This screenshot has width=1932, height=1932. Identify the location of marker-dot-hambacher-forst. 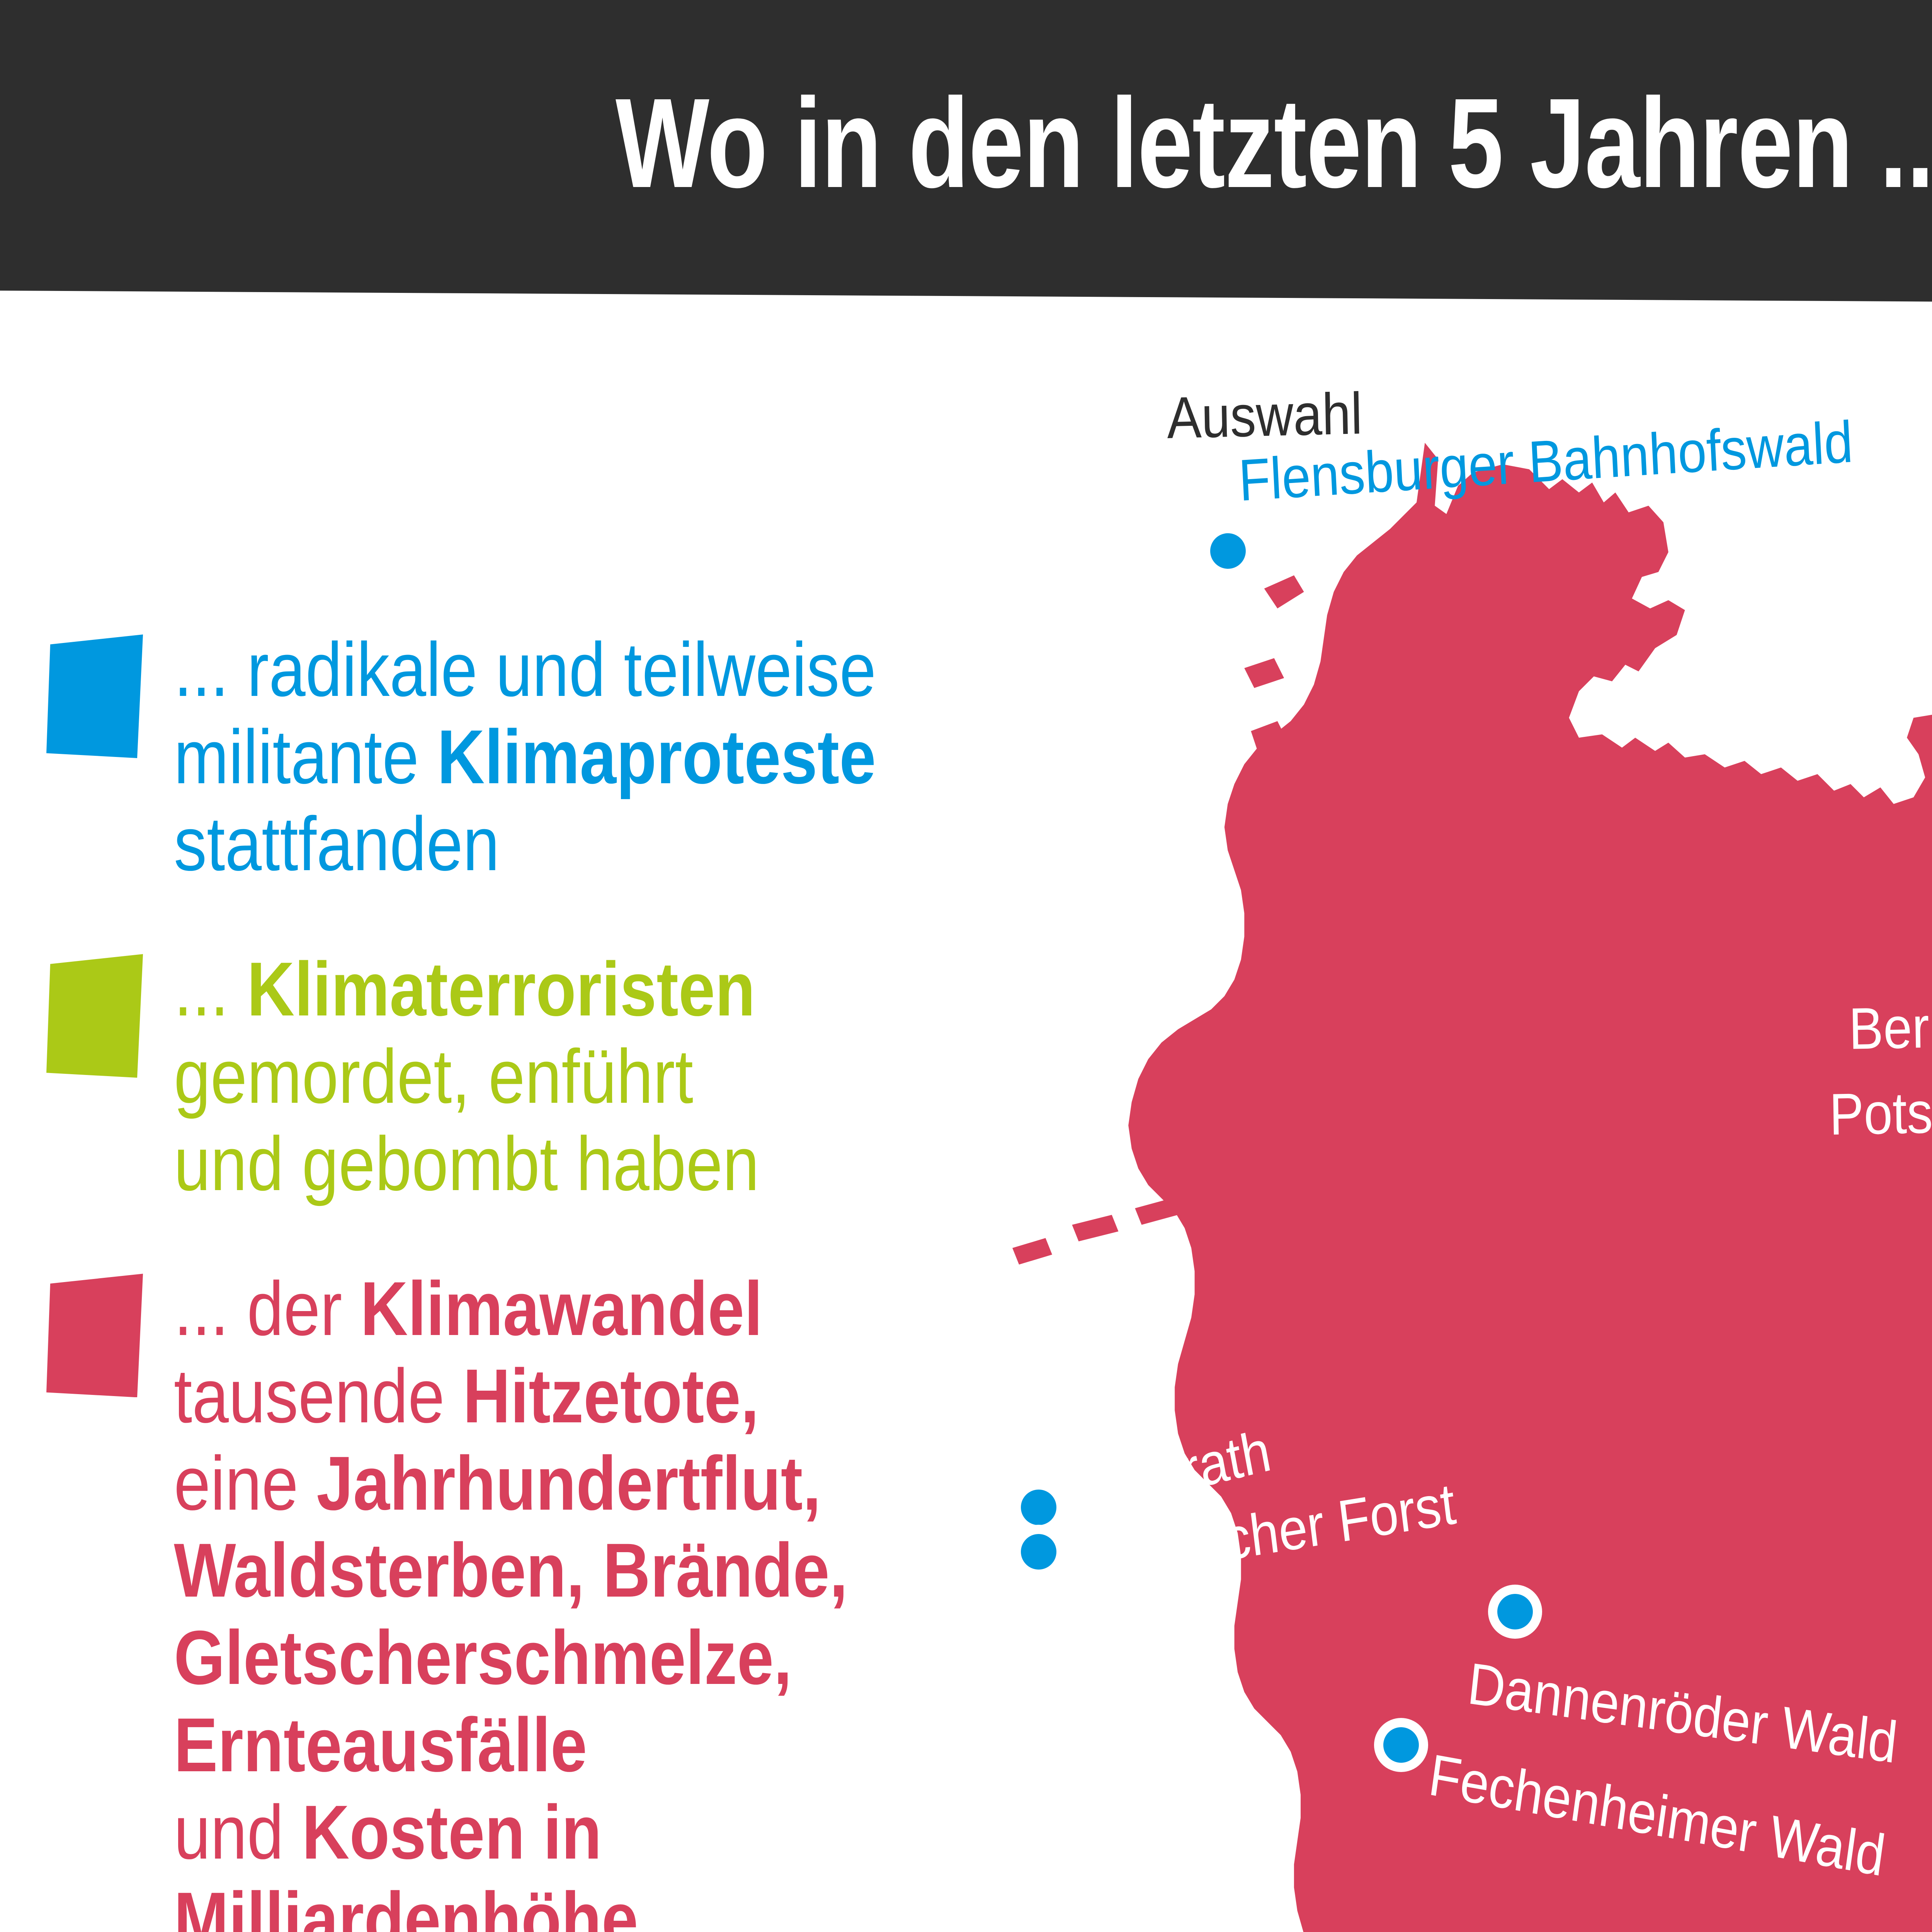
(1038, 1552).